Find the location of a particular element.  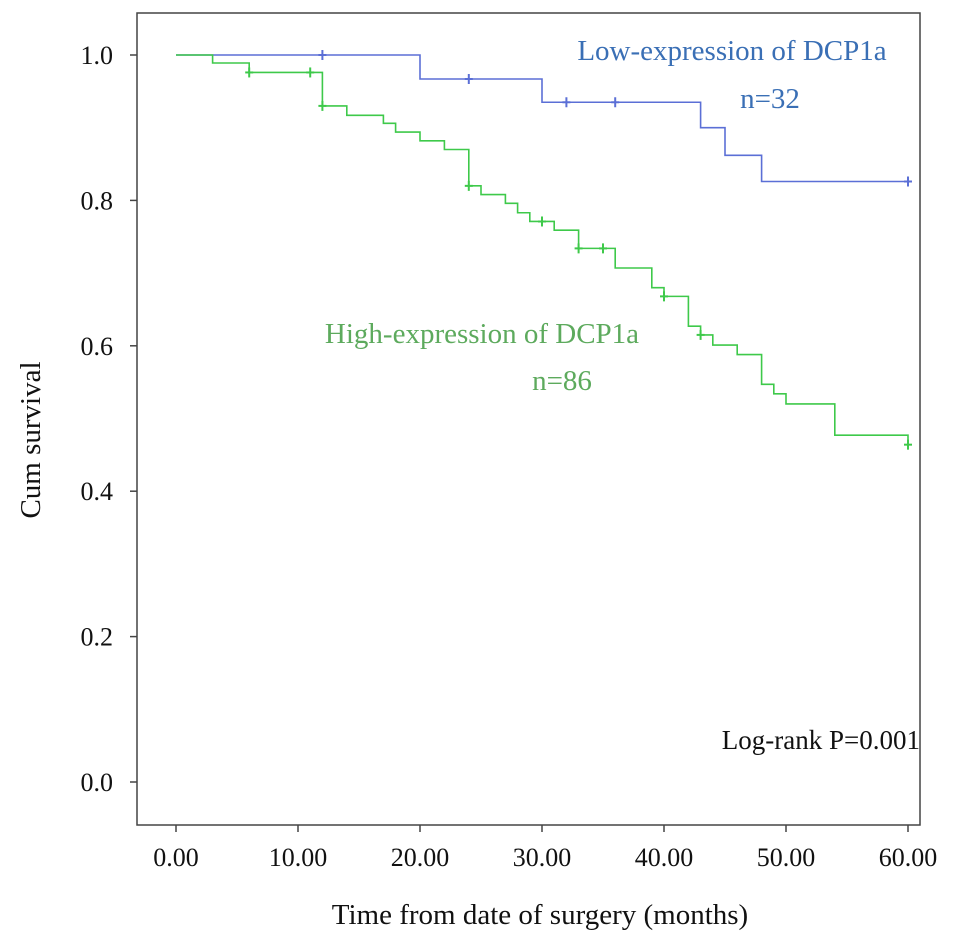

y-tick-label: 0.4 is located at coordinates (97, 491).